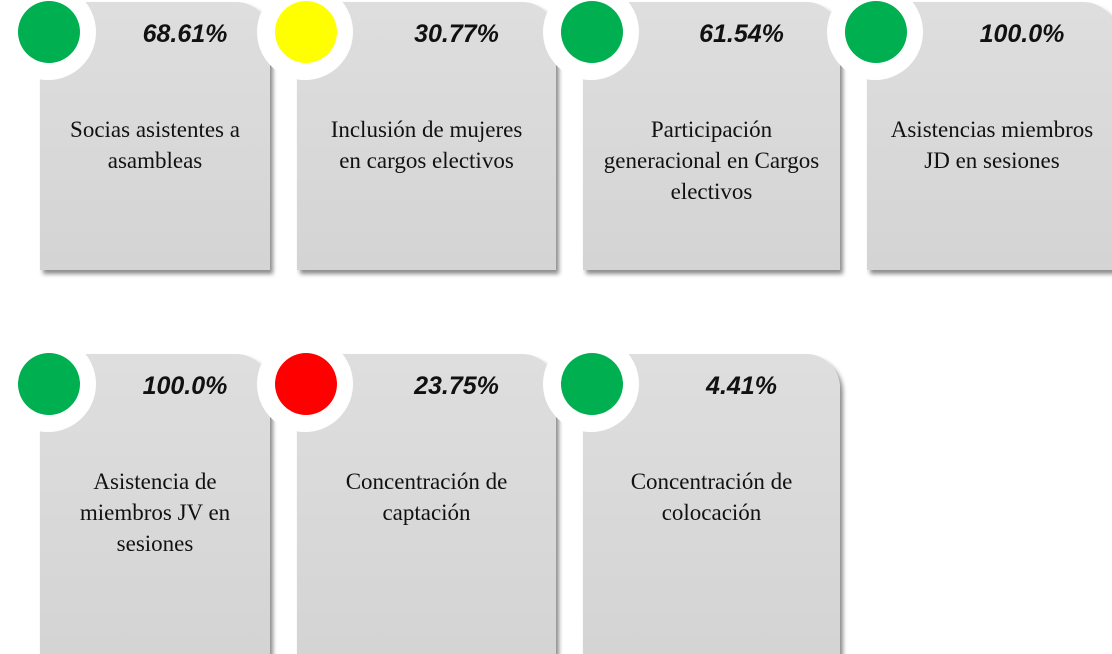 The width and height of the screenshot is (1112, 654). Describe the element at coordinates (155, 145) in the screenshot. I see `kpi-label: Socias asistentes a asambleas` at that location.